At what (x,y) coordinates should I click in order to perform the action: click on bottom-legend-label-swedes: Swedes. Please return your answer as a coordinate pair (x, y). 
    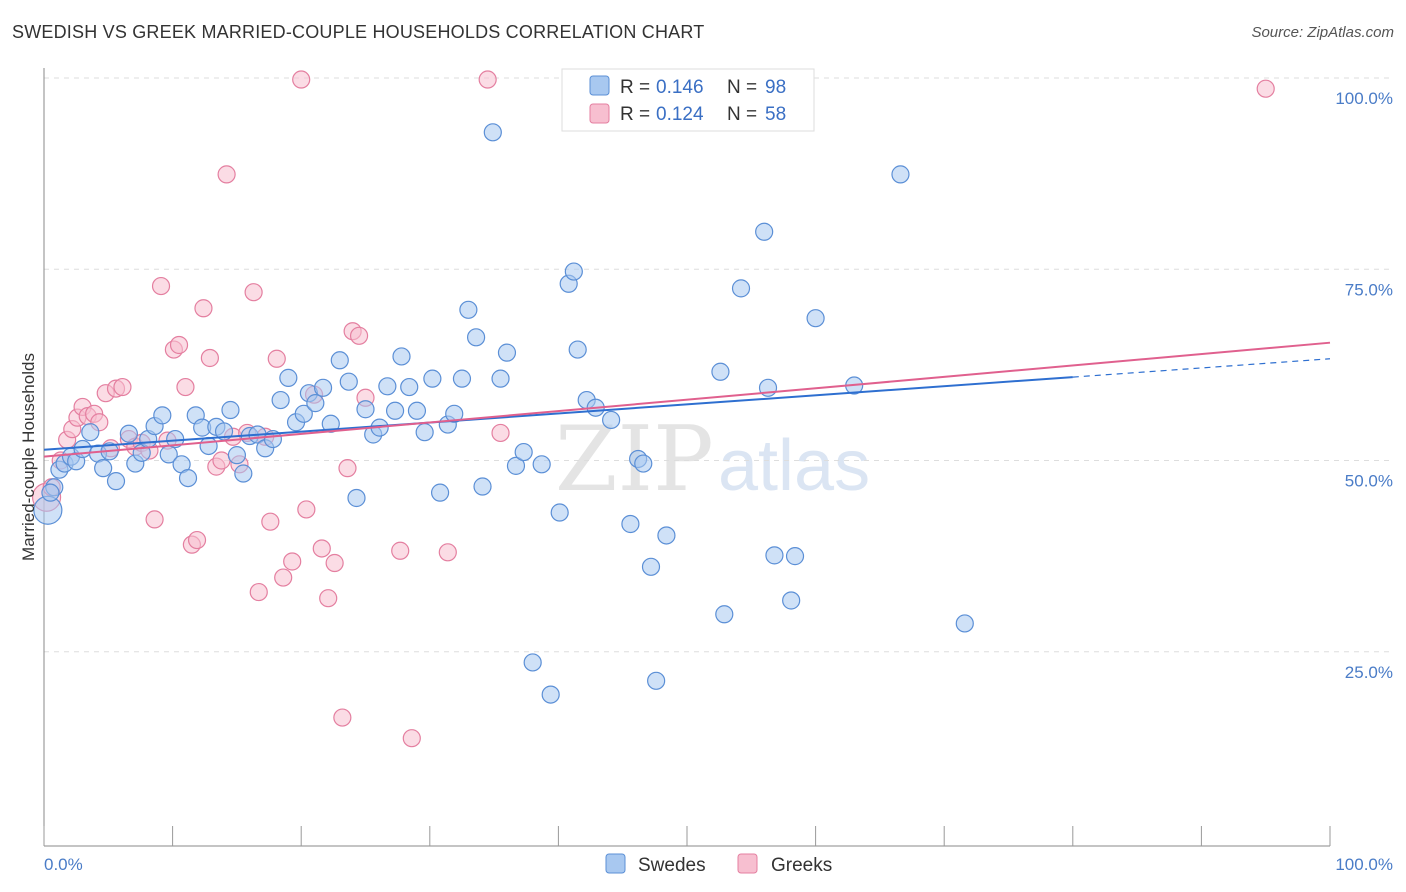
    Looking at the image, I should click on (672, 865).